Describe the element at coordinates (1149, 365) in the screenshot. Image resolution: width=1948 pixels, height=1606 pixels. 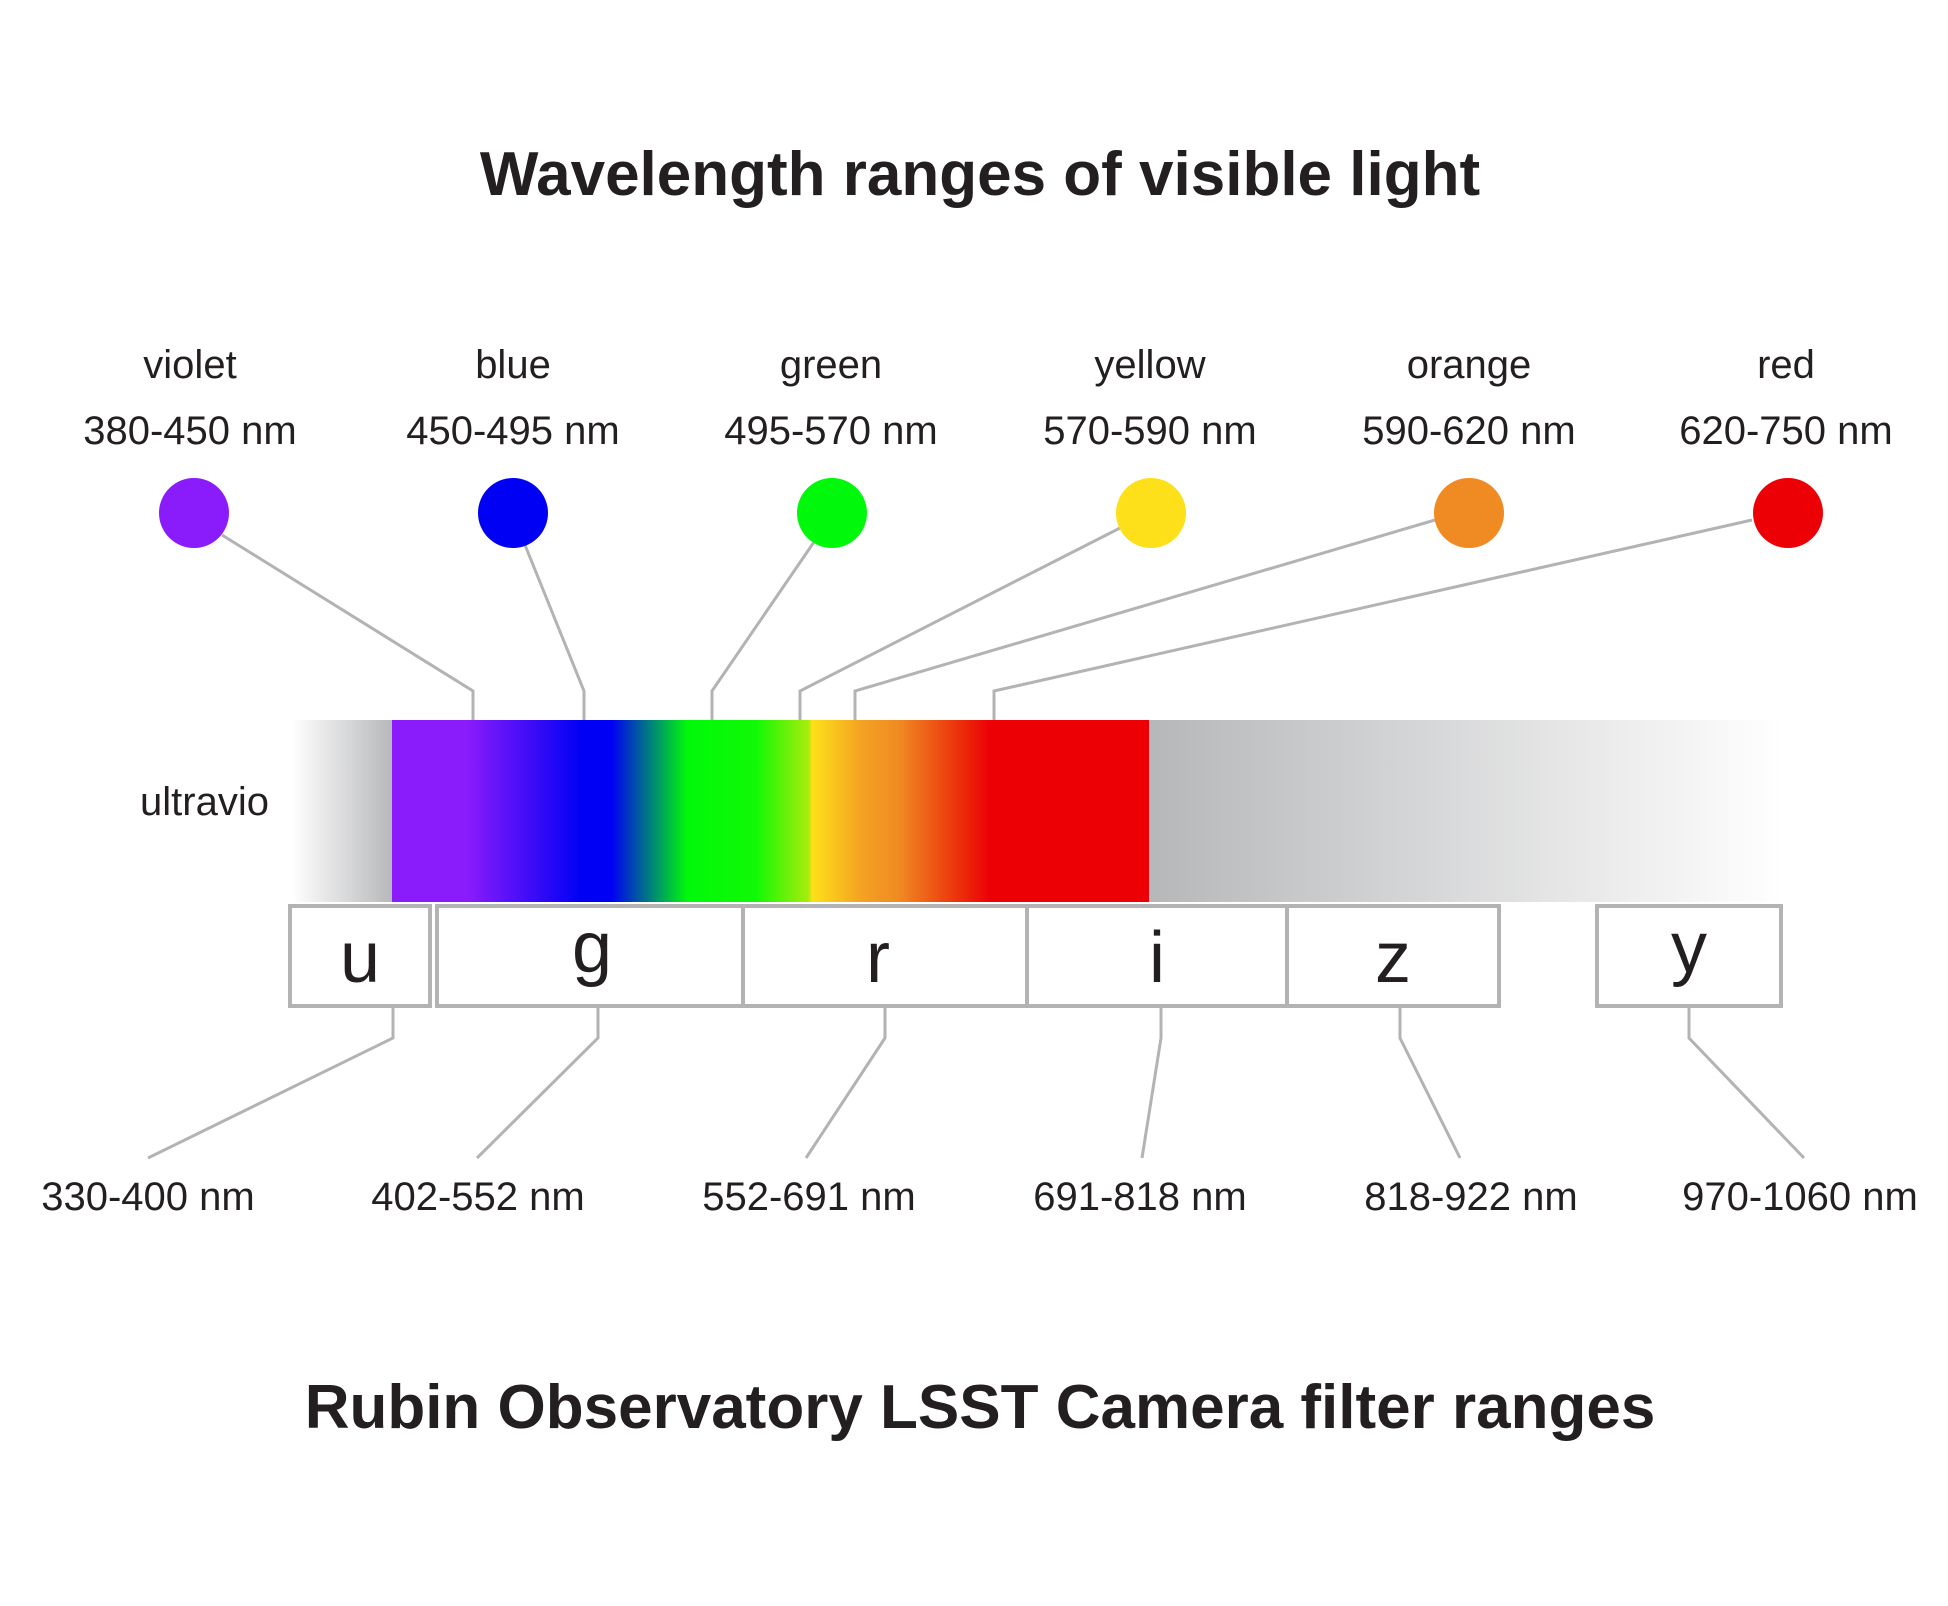
I see `yellow-name: yellow` at that location.